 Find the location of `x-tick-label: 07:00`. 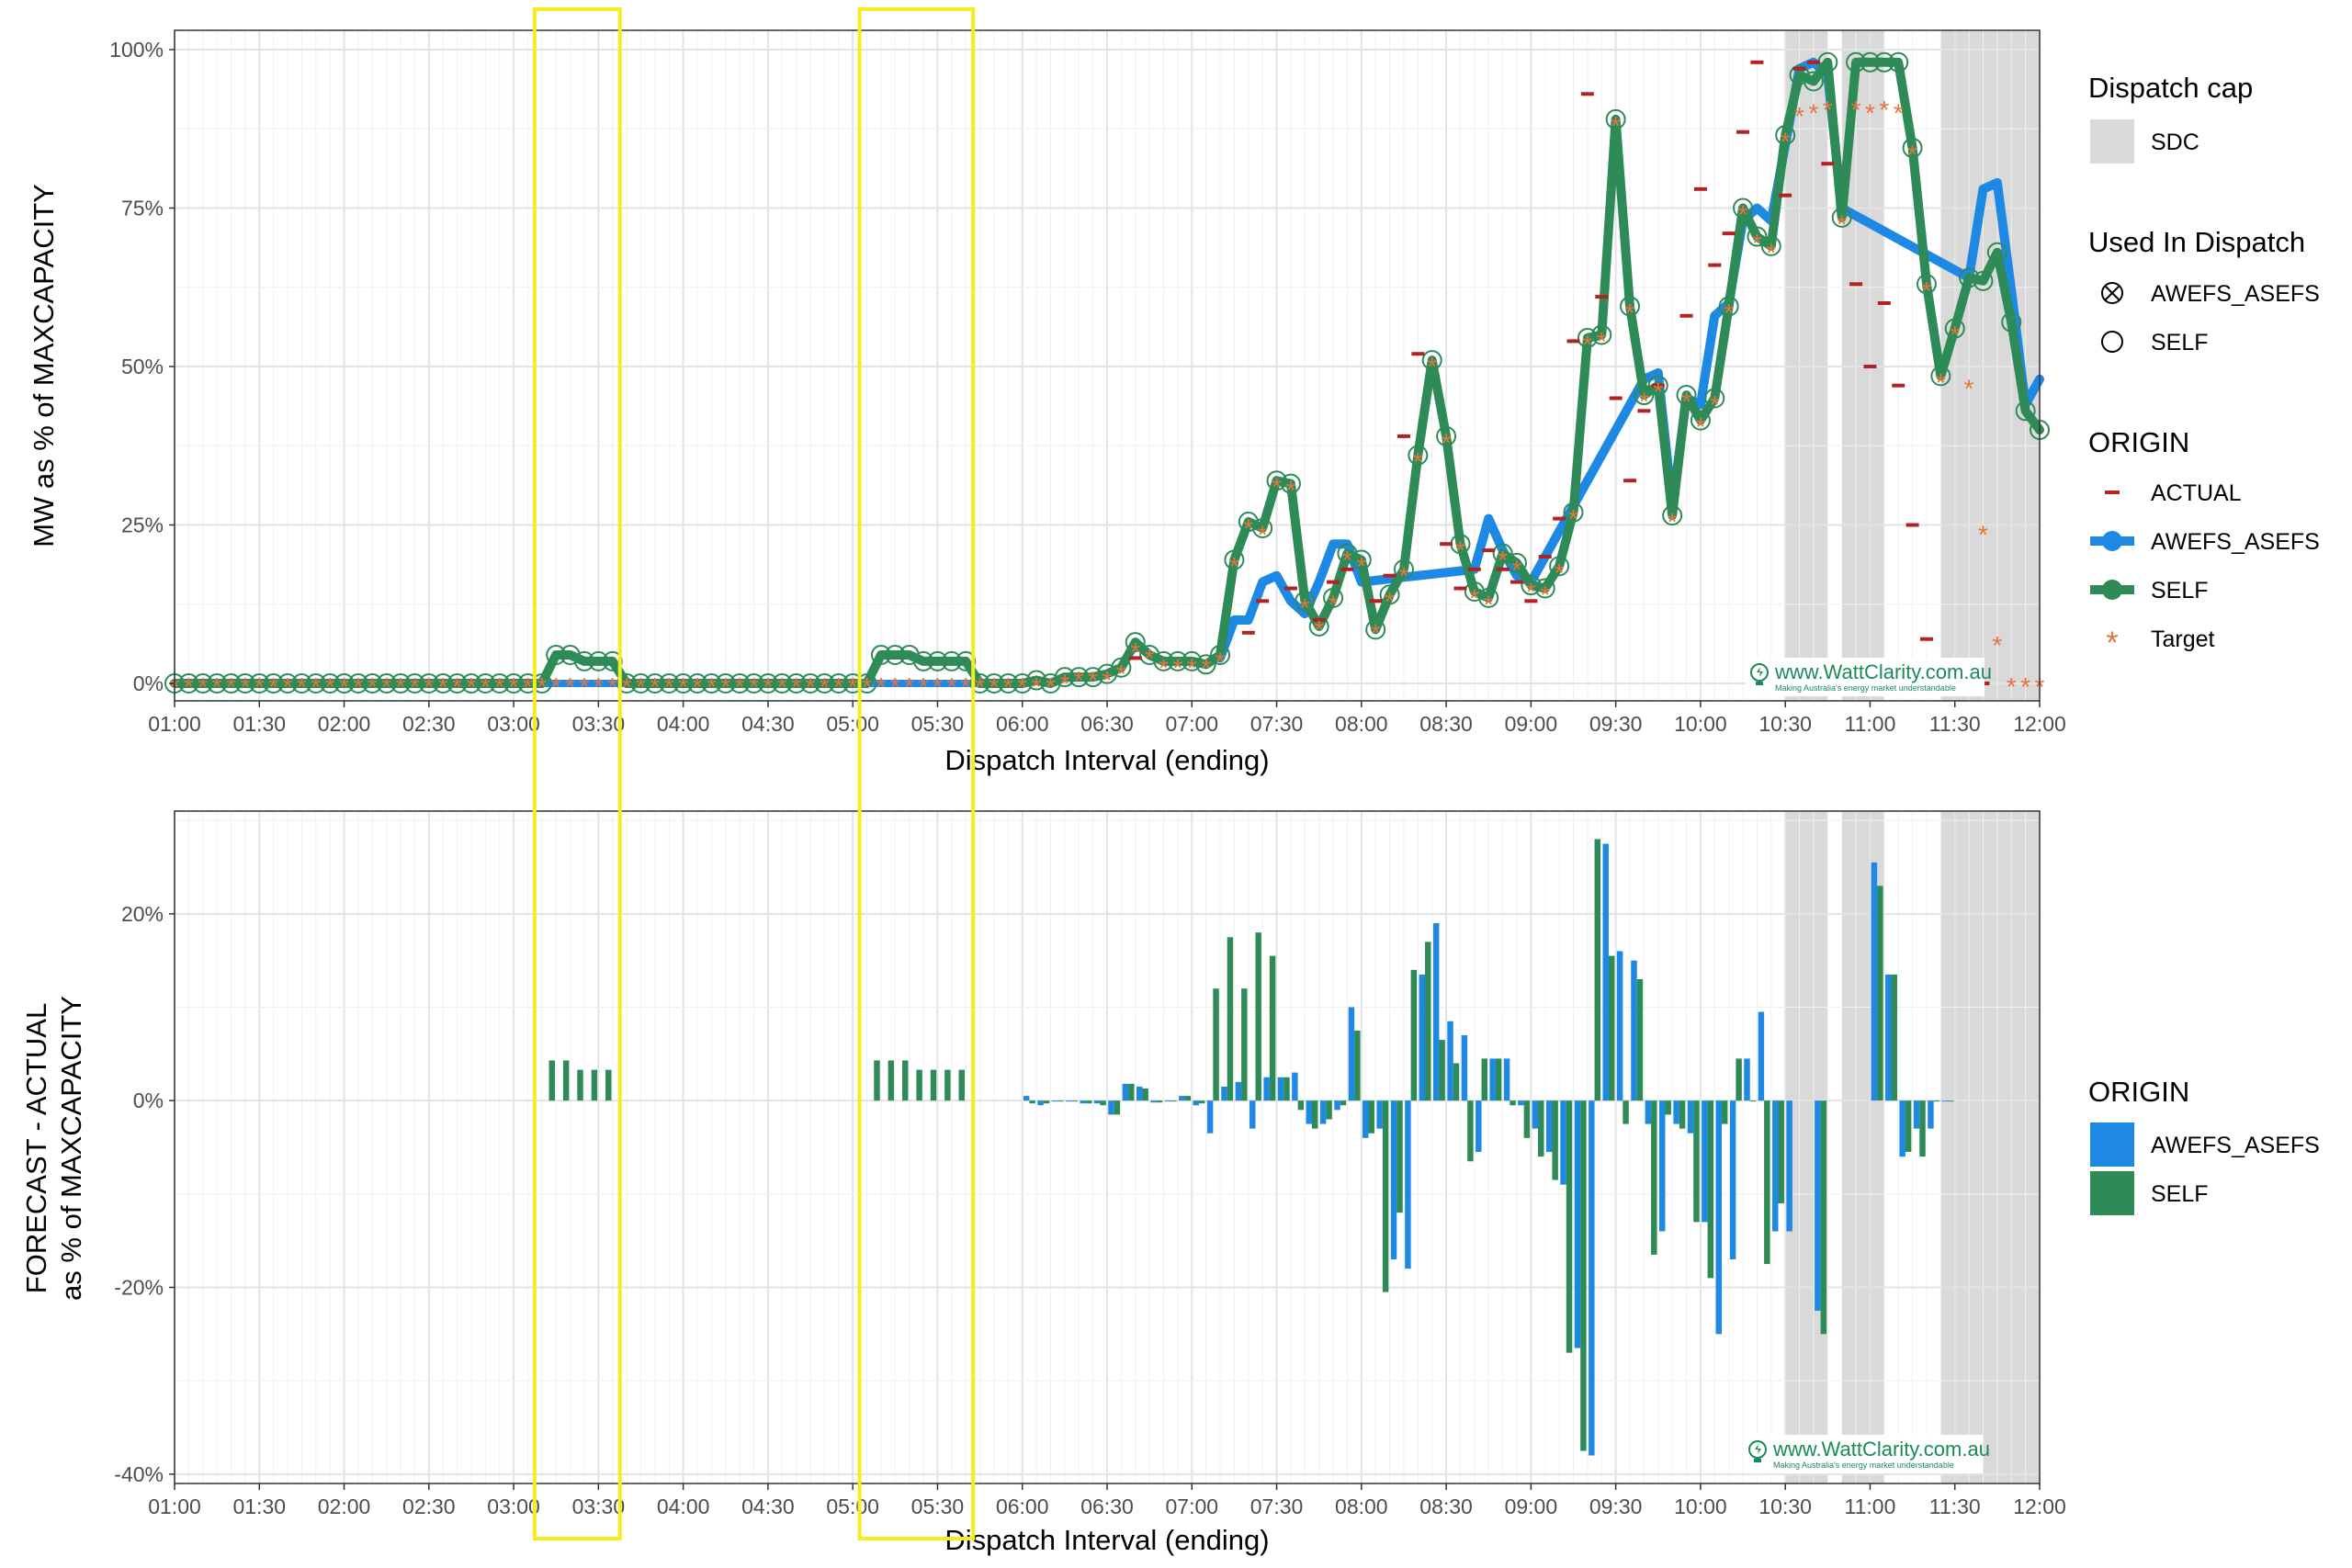

x-tick-label: 07:00 is located at coordinates (1191, 724).